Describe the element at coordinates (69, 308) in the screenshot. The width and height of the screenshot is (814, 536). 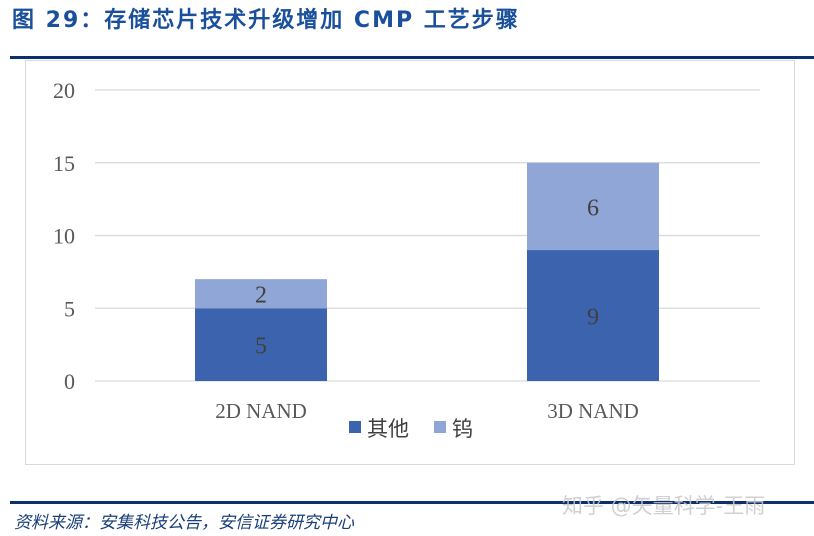
I see `y-tick-label: 5` at that location.